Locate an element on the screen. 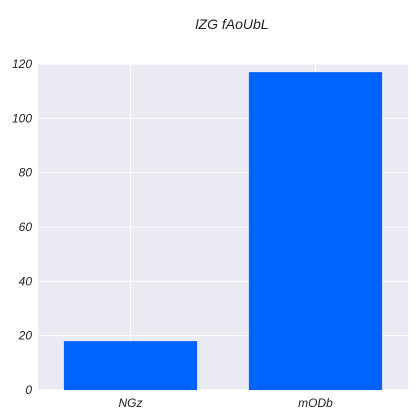 This screenshot has width=420, height=420. y-axis-ticks: 0 20 40 60 80 100 120 is located at coordinates (22, 227).